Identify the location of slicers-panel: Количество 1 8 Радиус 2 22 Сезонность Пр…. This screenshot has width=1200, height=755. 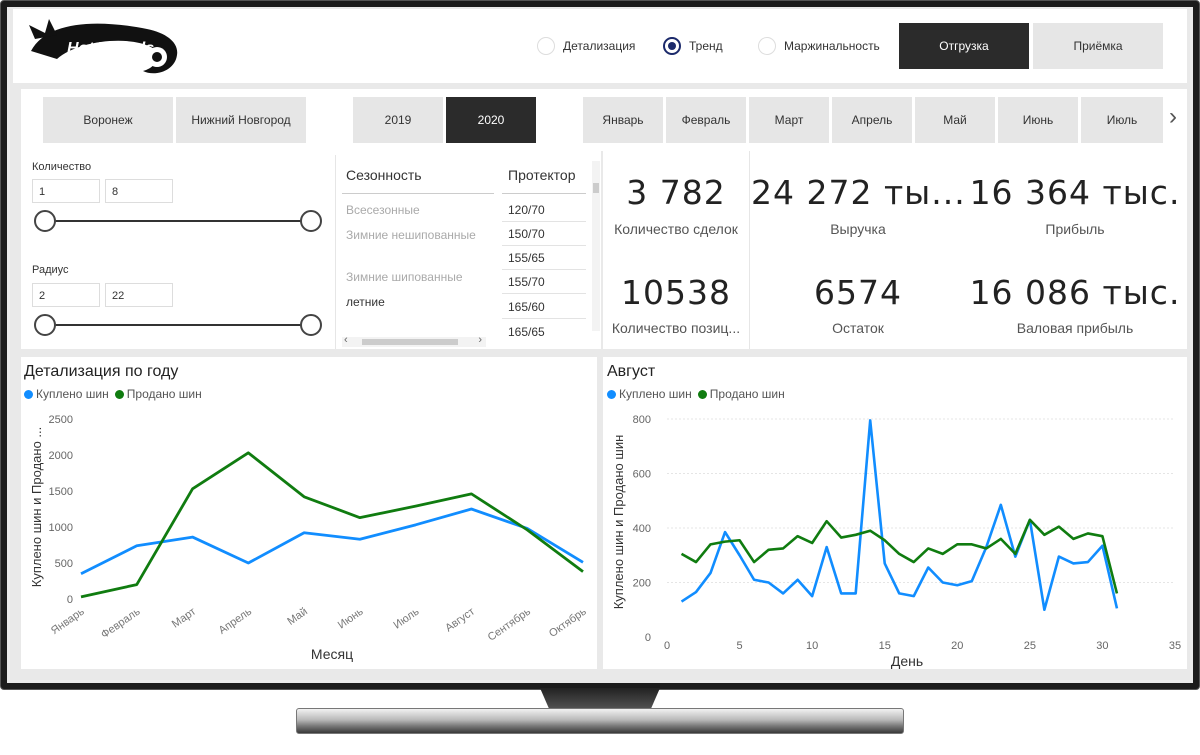
(311, 250).